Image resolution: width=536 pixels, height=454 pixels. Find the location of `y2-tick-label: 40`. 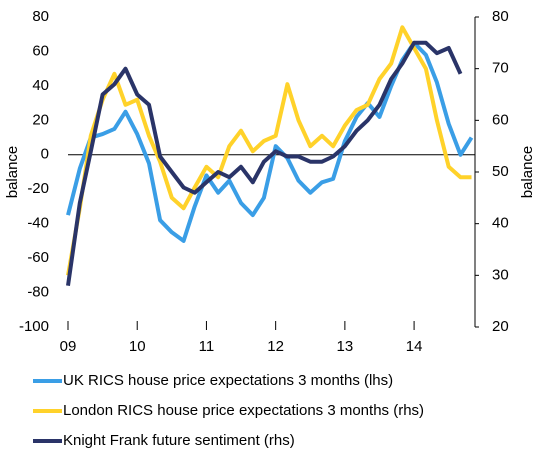

y2-tick-label: 40 is located at coordinates (500, 223).